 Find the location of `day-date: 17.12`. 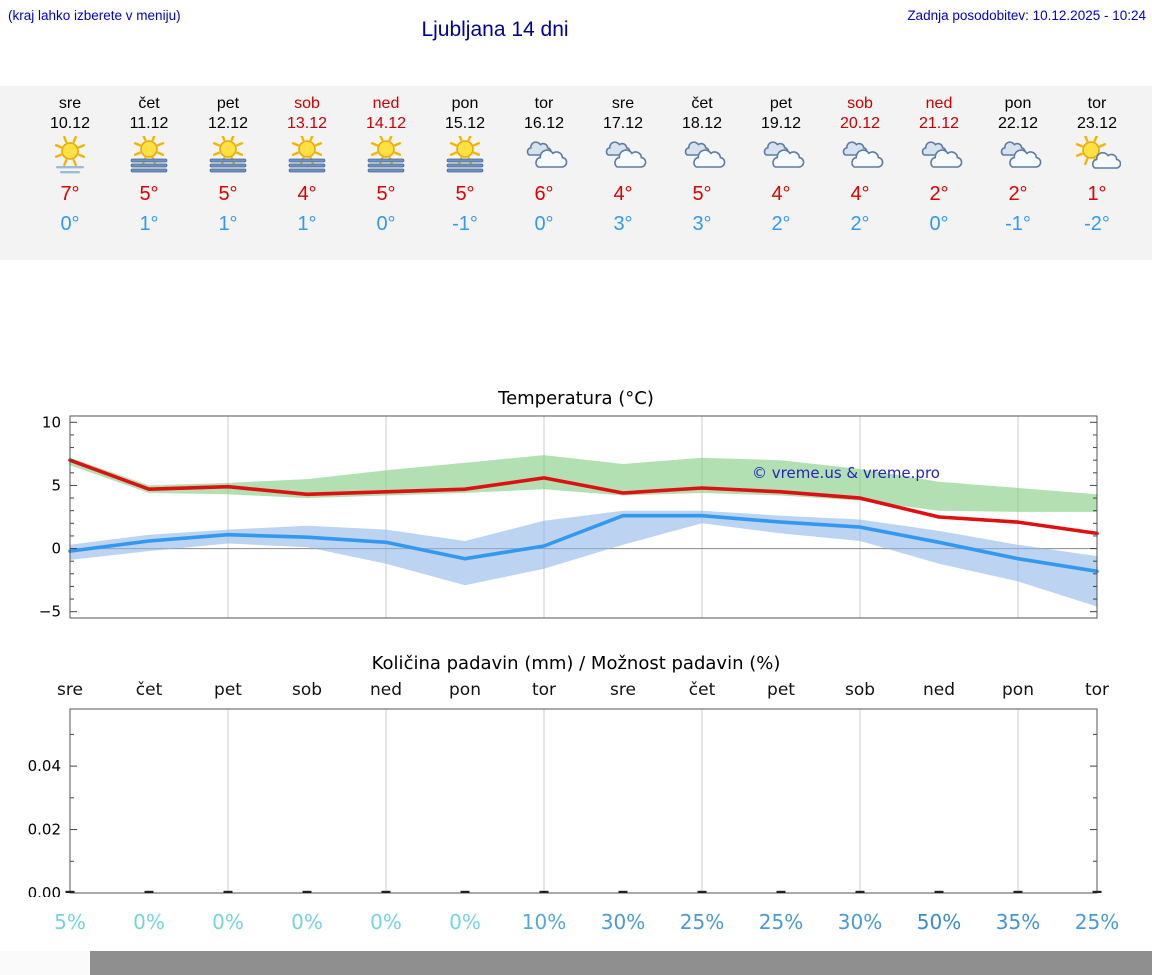

day-date: 17.12 is located at coordinates (623, 123).